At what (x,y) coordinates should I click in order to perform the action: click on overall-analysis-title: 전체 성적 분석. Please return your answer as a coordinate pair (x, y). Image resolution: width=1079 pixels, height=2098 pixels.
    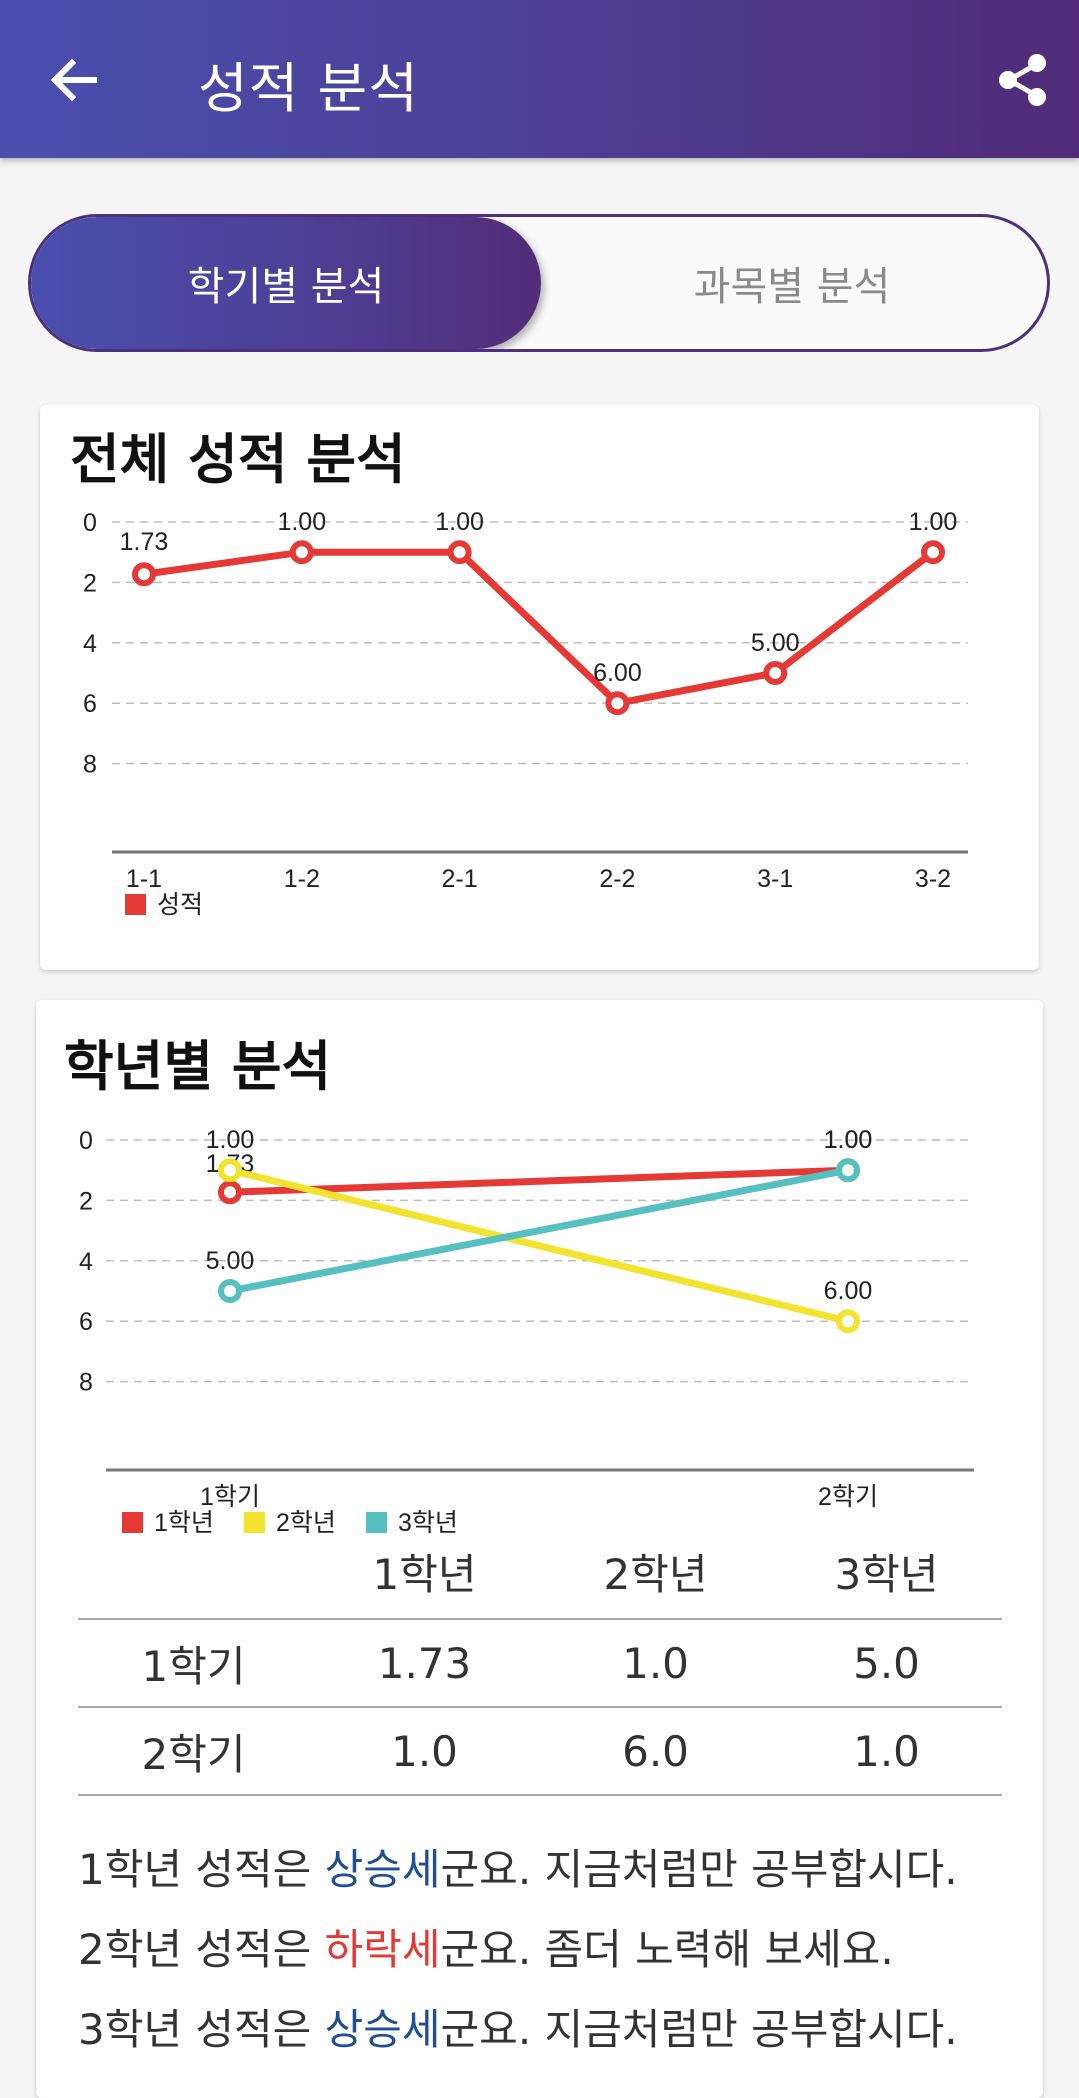
    Looking at the image, I should click on (238, 459).